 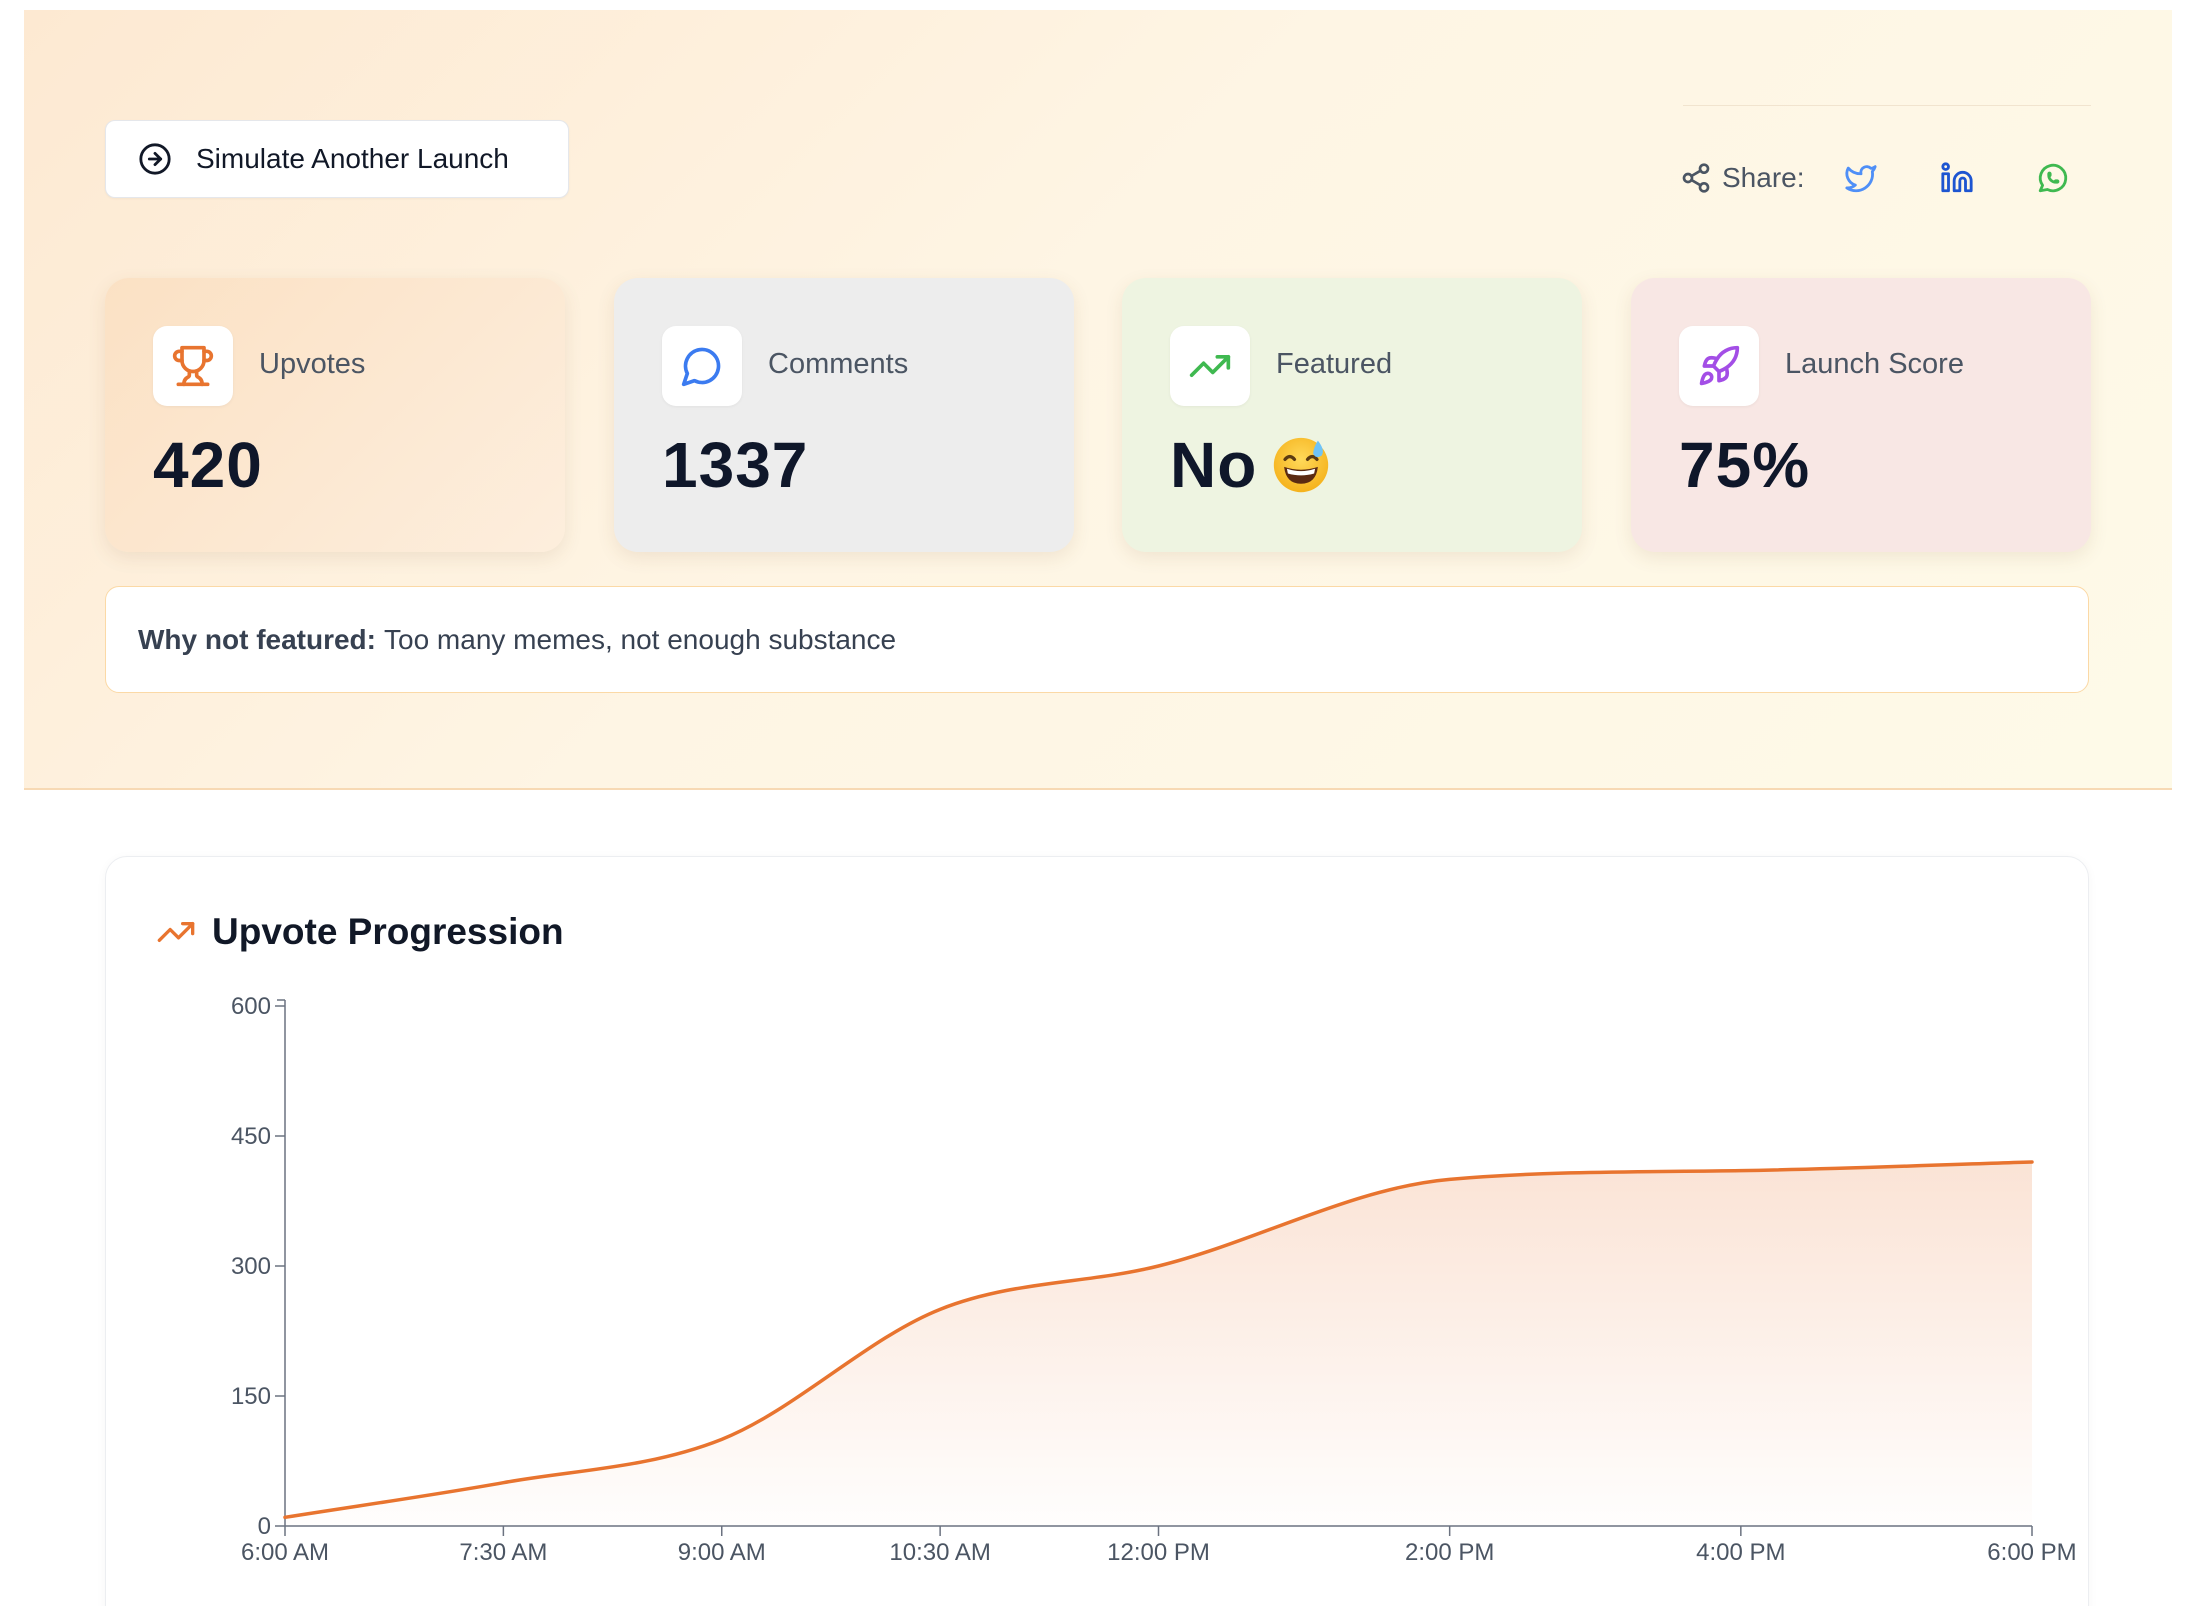 I want to click on linkedin-icon, so click(x=1956, y=177).